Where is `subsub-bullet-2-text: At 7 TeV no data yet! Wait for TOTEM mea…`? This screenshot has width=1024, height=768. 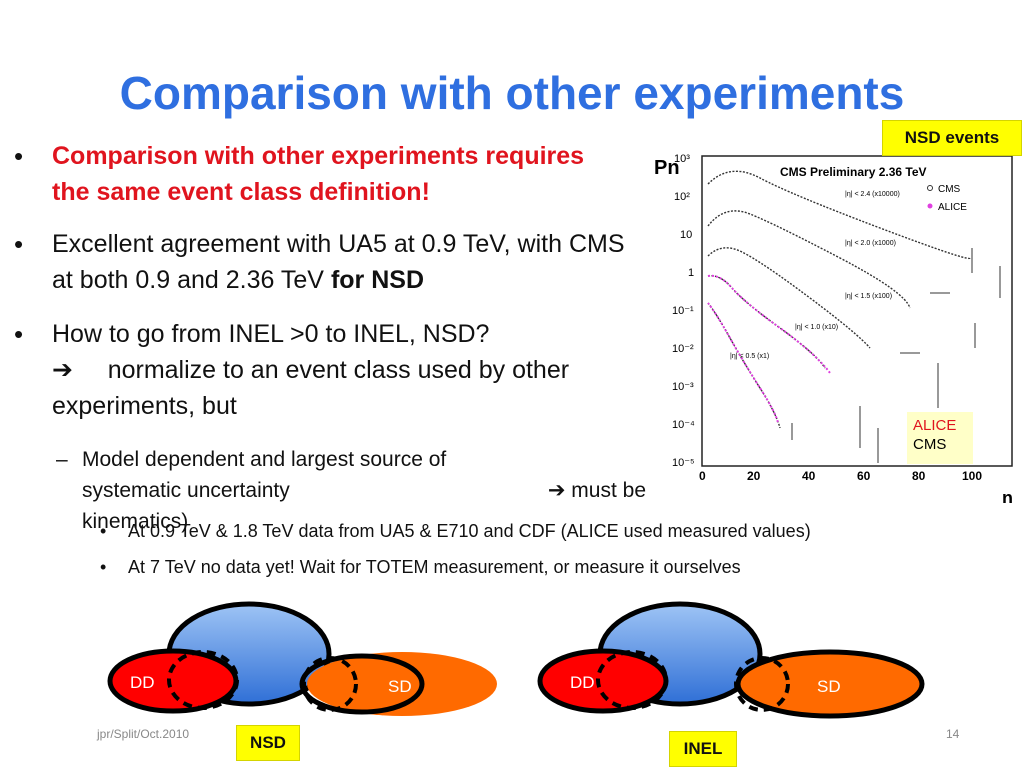
subsub-bullet-2-text: At 7 TeV no data yet! Wait for TOTEM mea… is located at coordinates (434, 567).